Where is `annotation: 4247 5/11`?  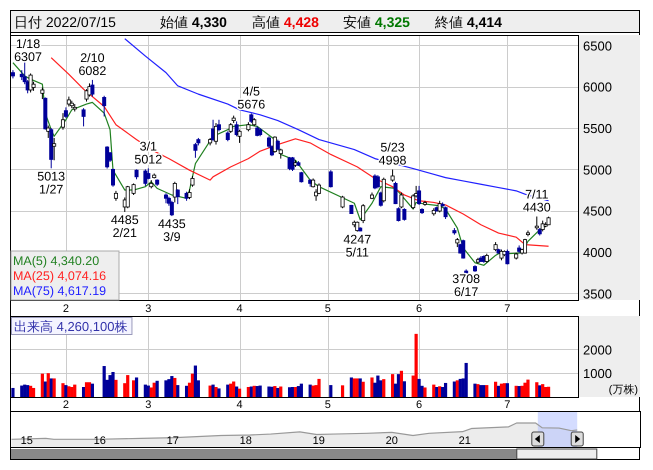
annotation: 4247 5/11 is located at coordinates (357, 246).